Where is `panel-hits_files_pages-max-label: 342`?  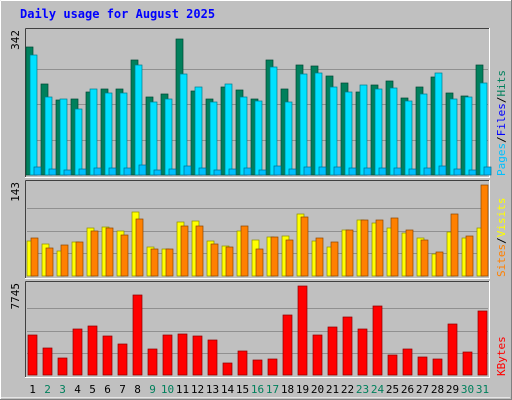 panel-hits_files_pages-max-label: 342 is located at coordinates (15, 40).